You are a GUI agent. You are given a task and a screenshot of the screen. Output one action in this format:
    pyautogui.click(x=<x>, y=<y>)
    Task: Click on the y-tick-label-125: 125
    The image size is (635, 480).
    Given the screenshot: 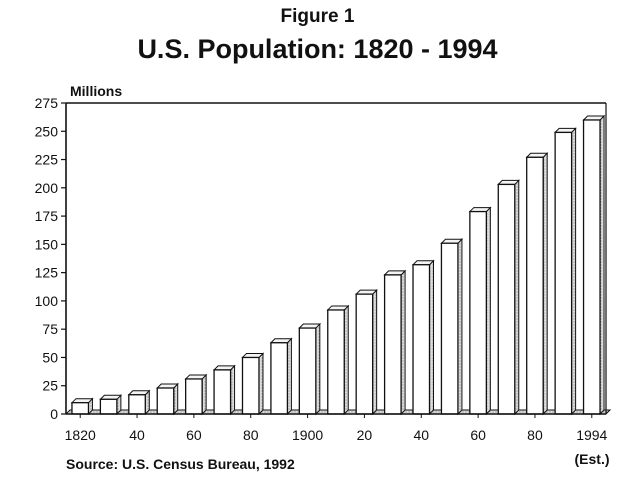 What is the action you would take?
    pyautogui.click(x=47, y=273)
    